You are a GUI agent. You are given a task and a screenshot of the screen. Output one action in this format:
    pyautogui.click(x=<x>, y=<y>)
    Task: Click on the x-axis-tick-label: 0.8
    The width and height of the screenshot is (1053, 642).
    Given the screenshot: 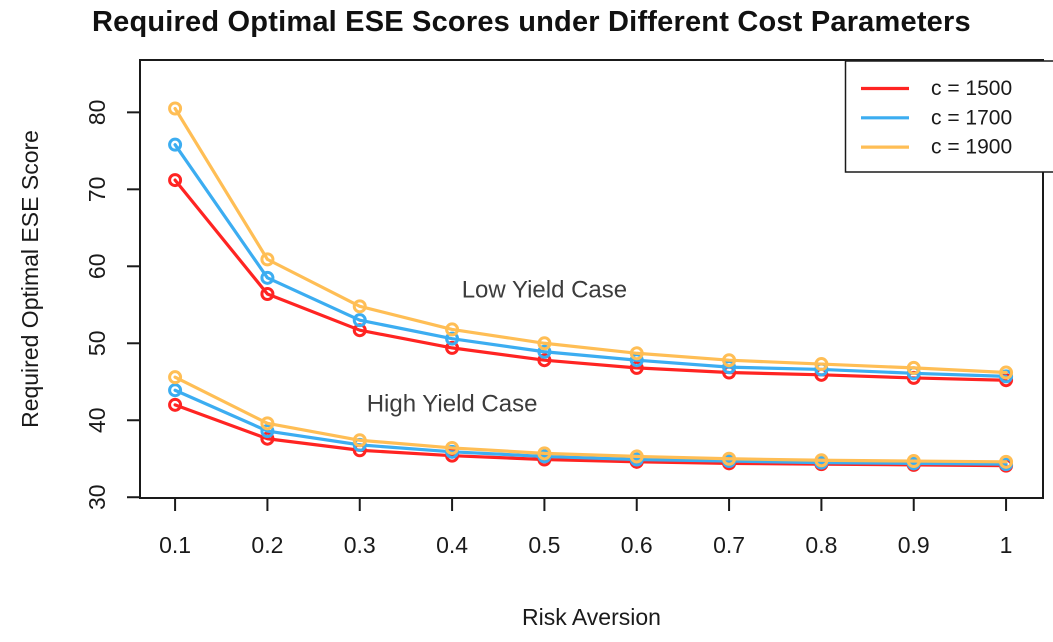 What is the action you would take?
    pyautogui.click(x=821, y=545)
    